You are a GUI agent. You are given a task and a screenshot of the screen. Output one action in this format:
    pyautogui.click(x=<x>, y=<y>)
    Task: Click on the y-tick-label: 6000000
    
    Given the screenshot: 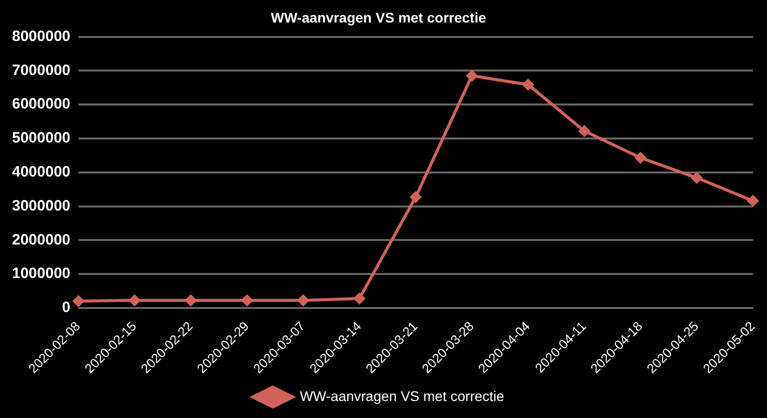 What is the action you would take?
    pyautogui.click(x=41, y=104)
    